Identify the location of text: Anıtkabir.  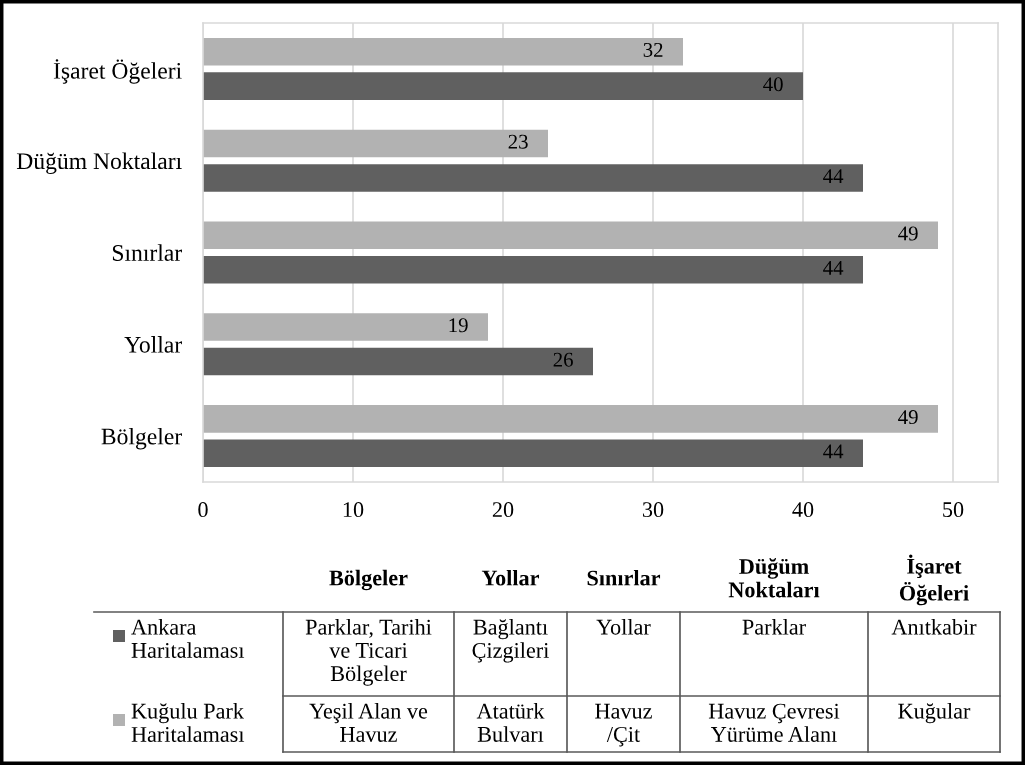
(934, 627).